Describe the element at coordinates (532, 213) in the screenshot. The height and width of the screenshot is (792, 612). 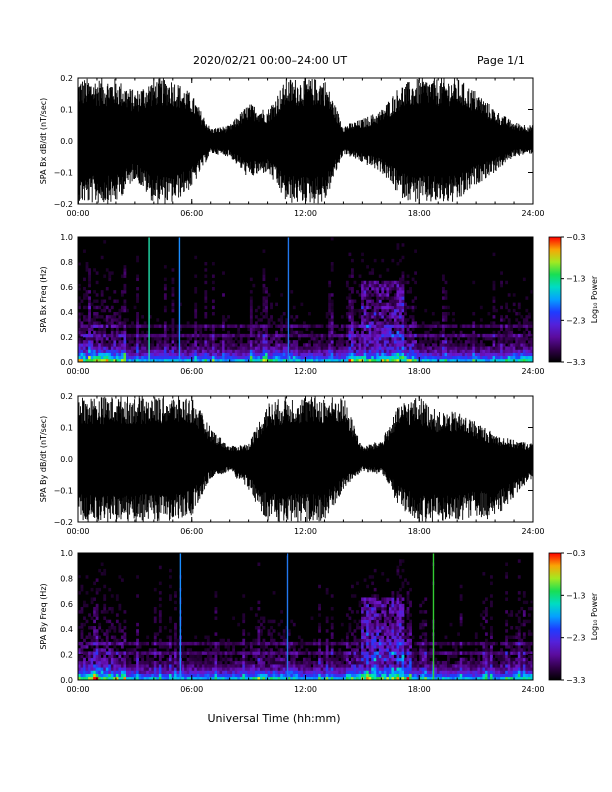
I see `x-tick-label: 24:00` at that location.